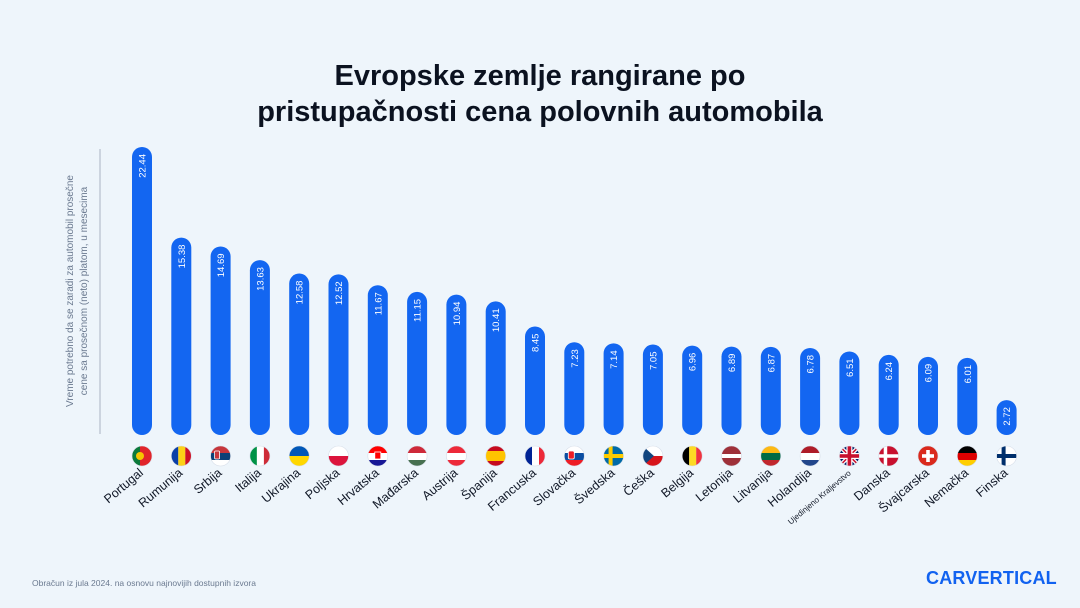  Describe the element at coordinates (991, 483) in the screenshot. I see `x-tick-label-23: Finska` at that location.